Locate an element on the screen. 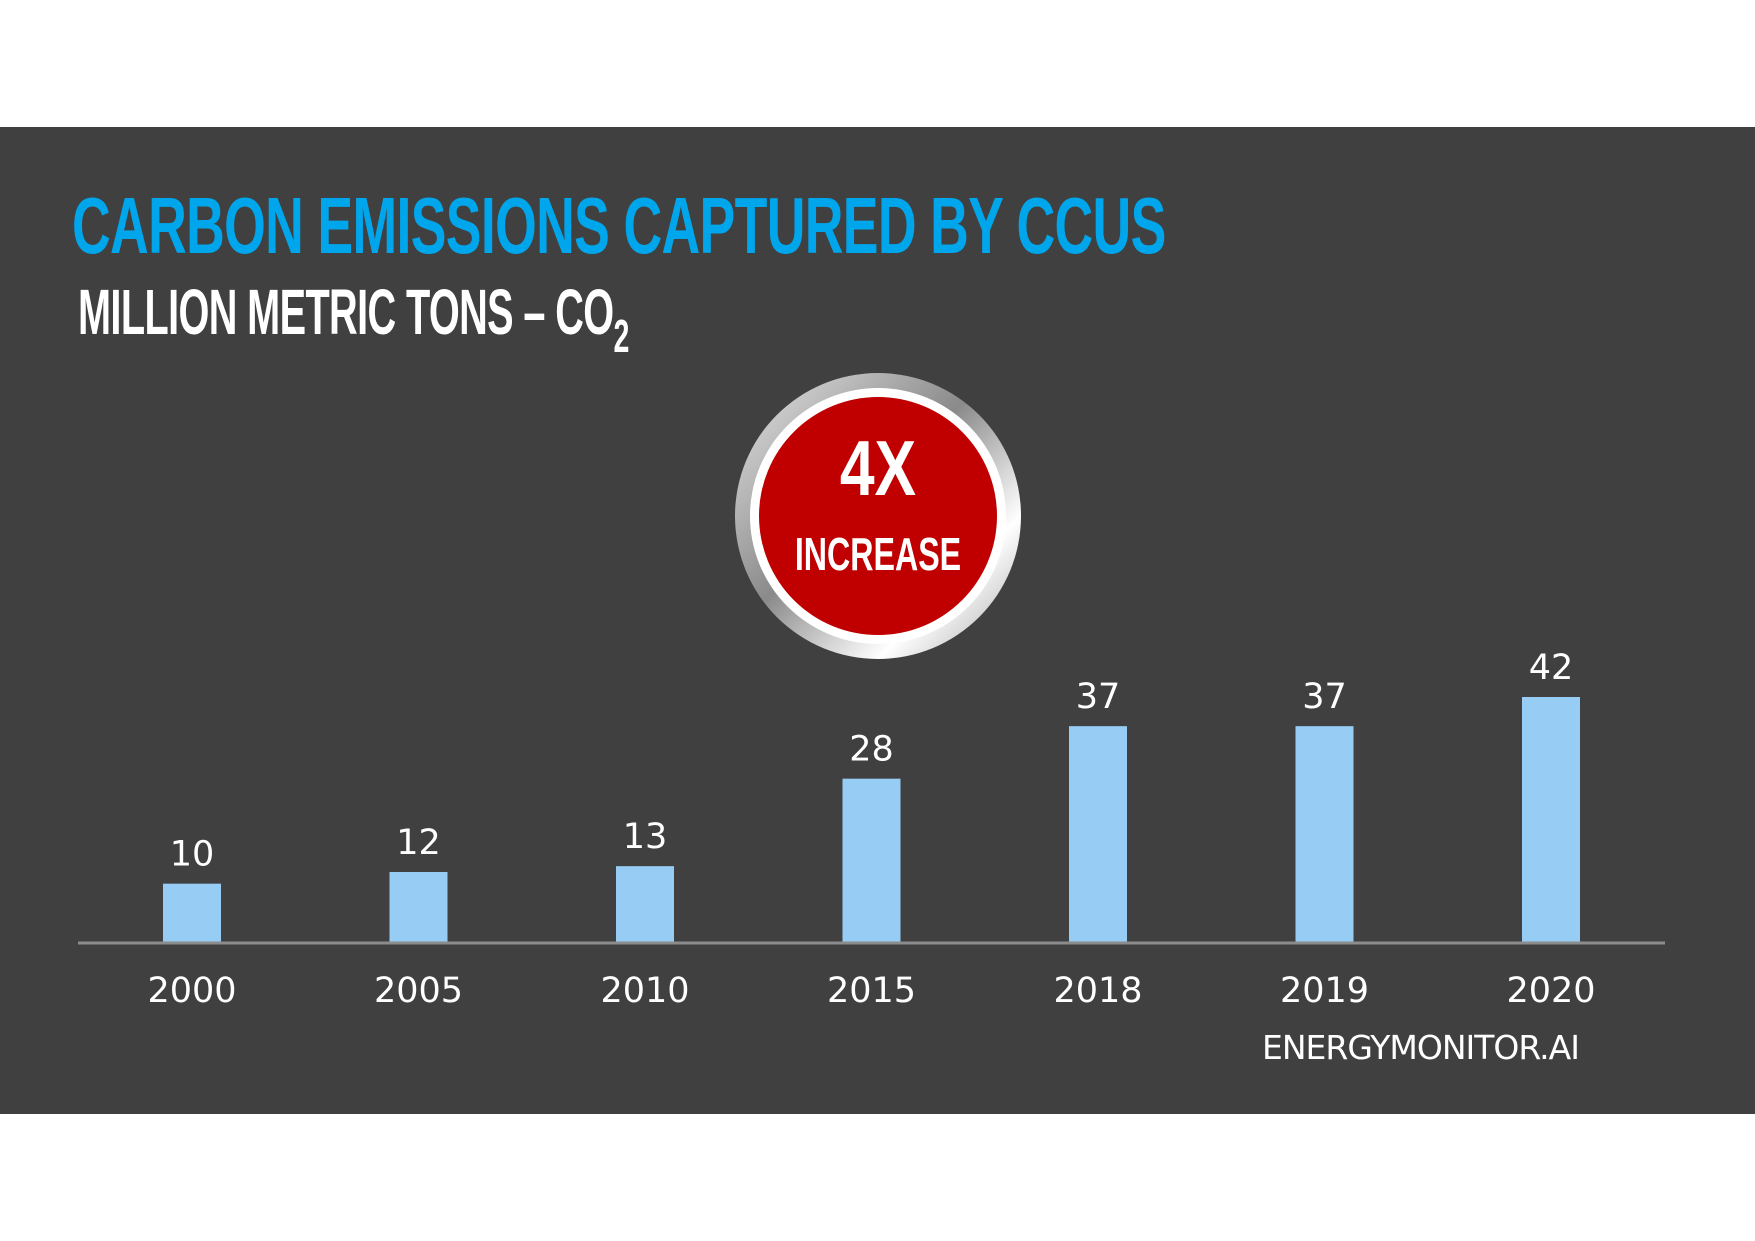 Image resolution: width=1755 pixels, height=1241 pixels. x-tick-label-2018: 2018 is located at coordinates (1097, 991).